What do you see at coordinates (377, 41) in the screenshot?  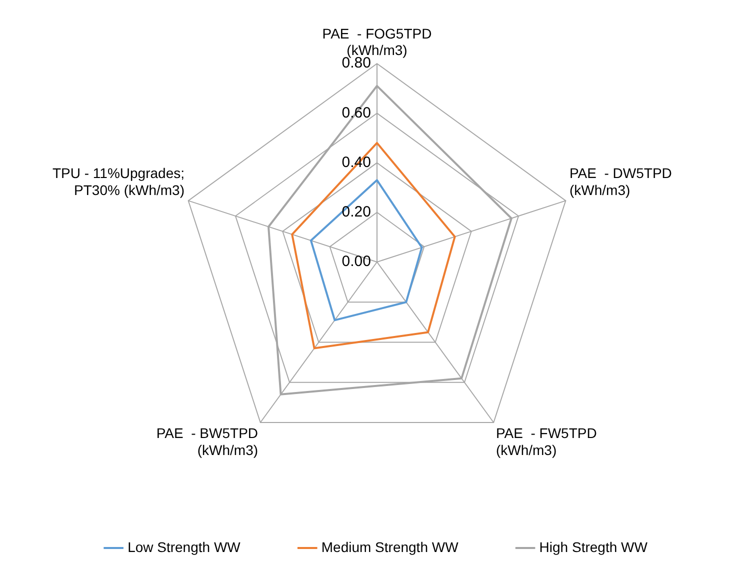 I see `spoke-label: PAE - FOG5TPD (kWh/m3)` at bounding box center [377, 41].